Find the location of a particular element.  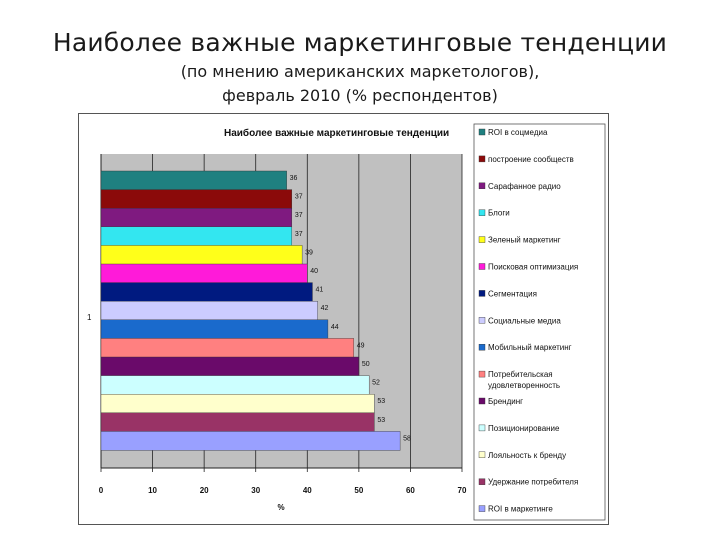

legend-label: ROI в соцмедиа is located at coordinates (518, 132).